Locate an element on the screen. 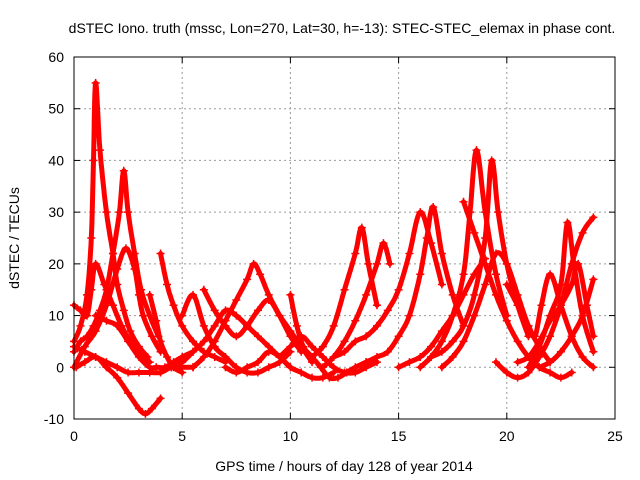 This screenshot has width=640, height=480. x-tick-label: 25 is located at coordinates (615, 436).